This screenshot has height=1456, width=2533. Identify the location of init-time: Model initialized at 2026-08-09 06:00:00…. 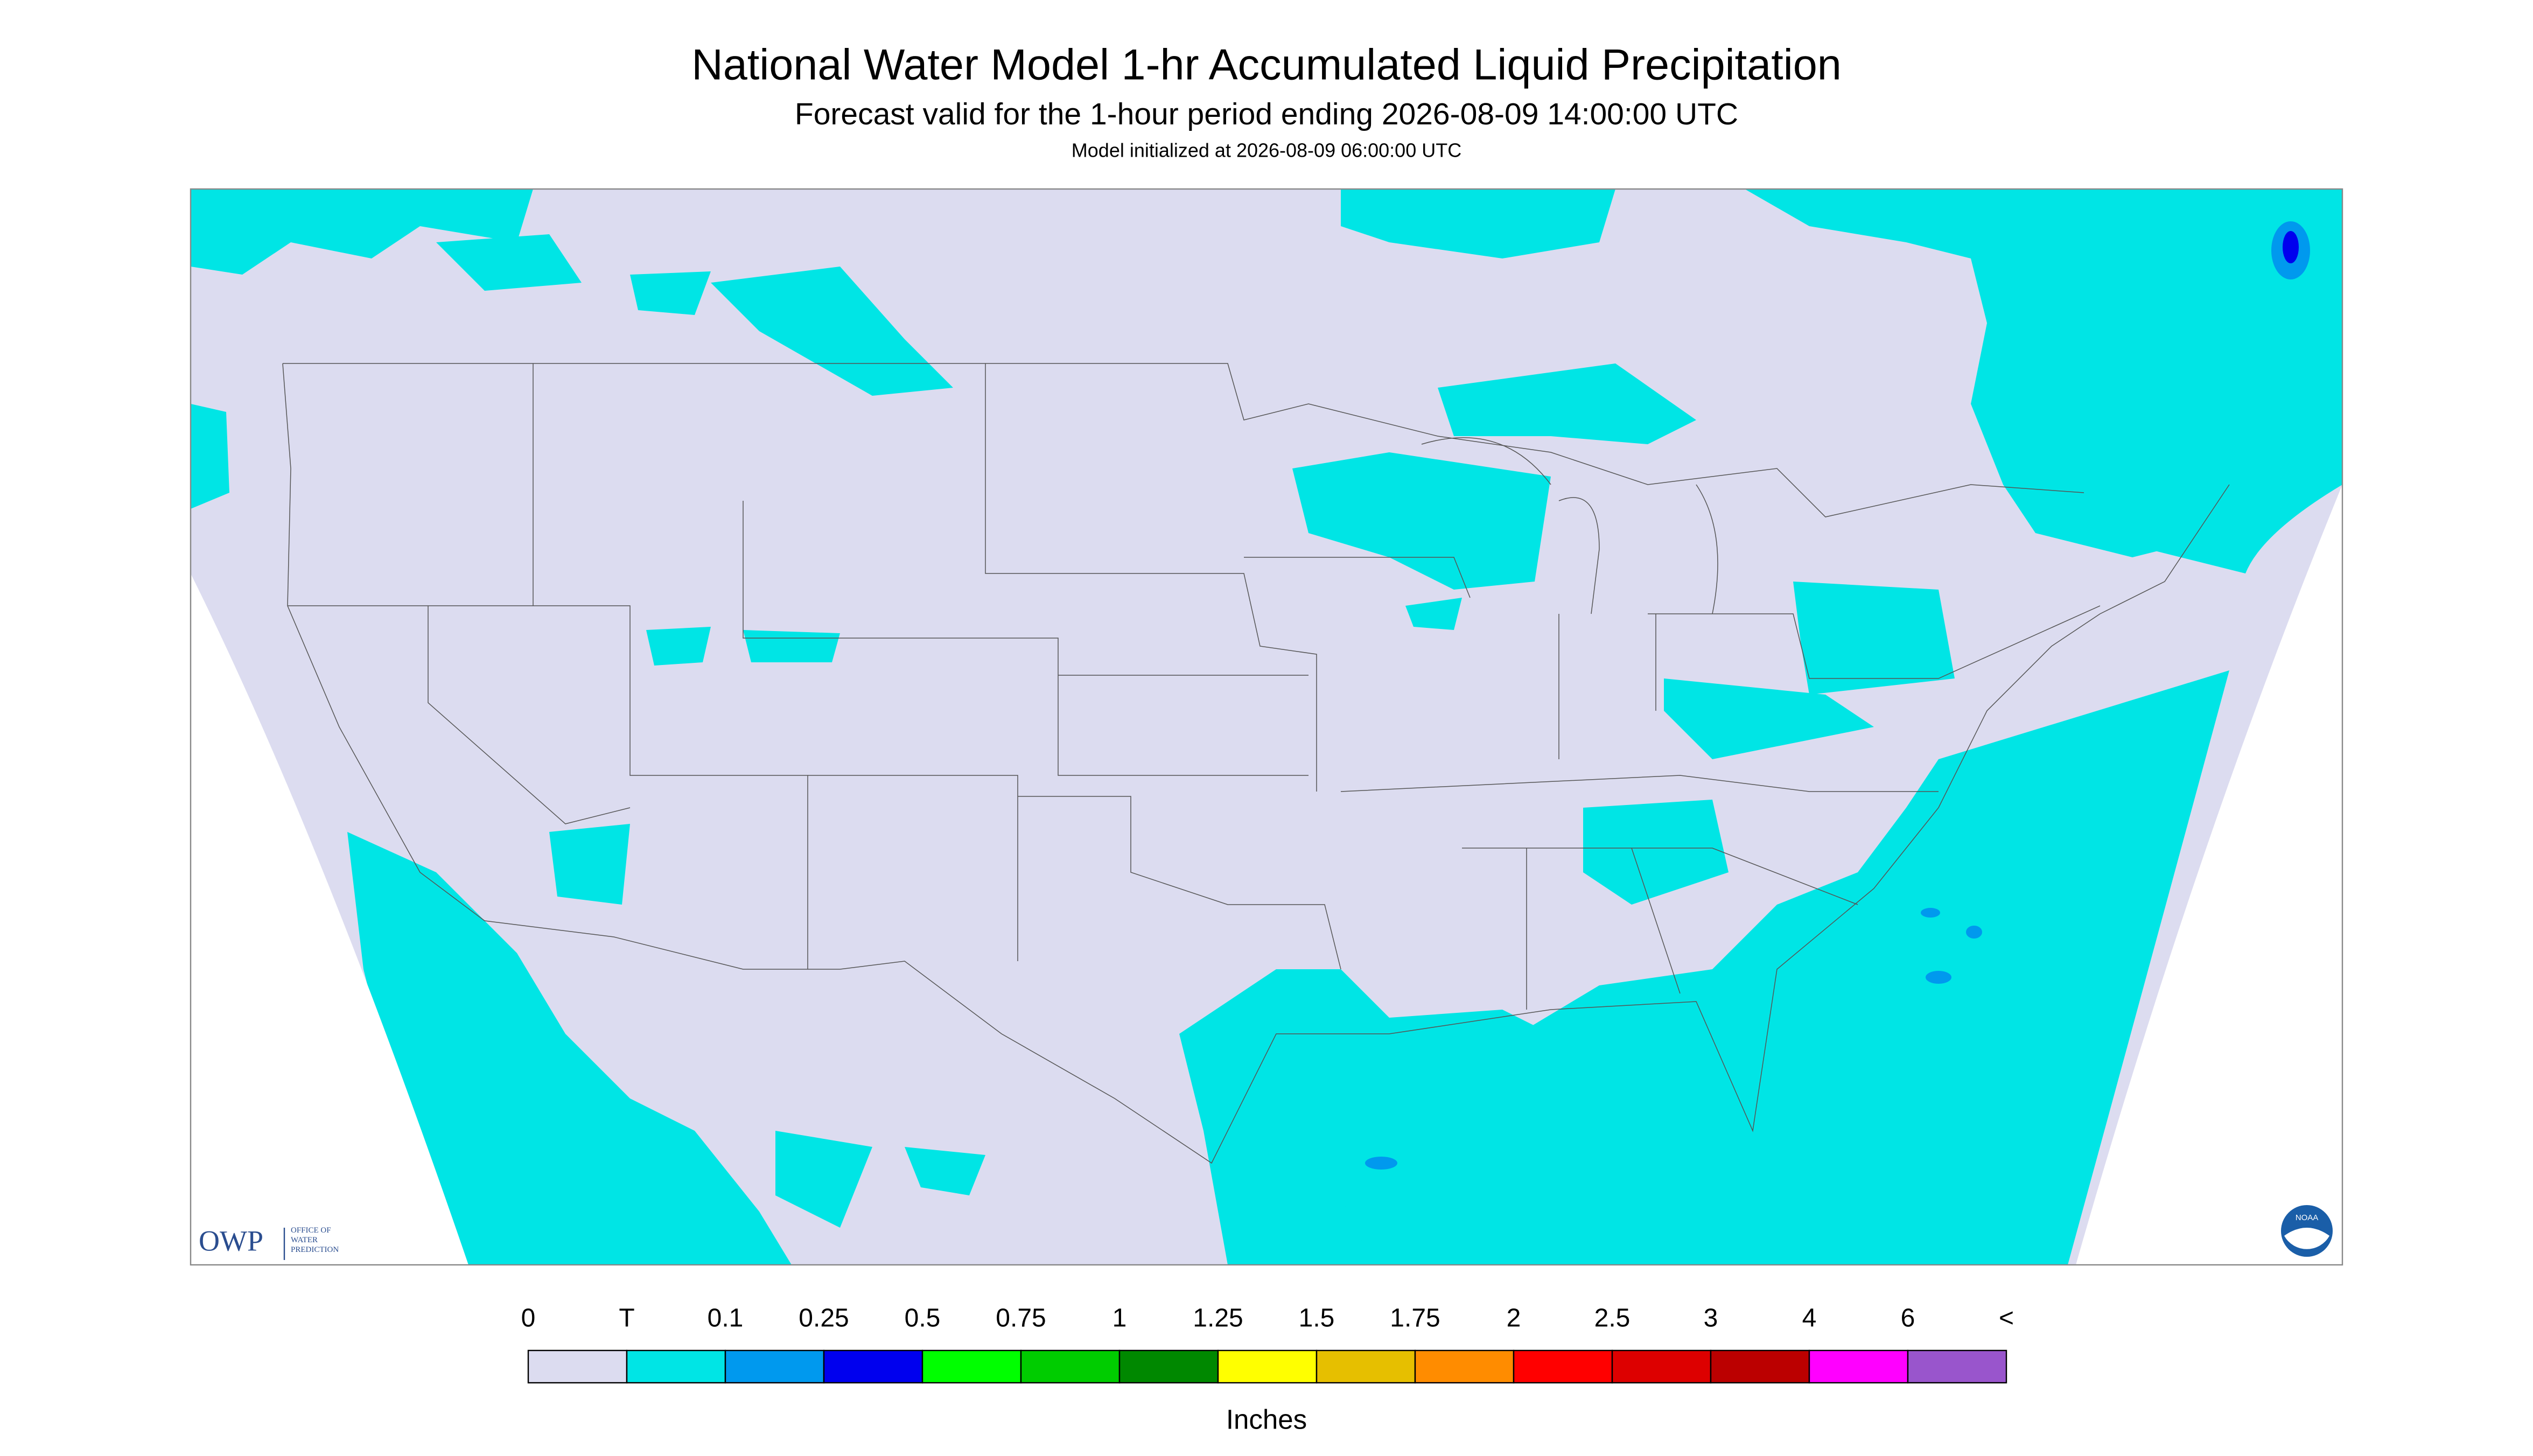
(1266, 150).